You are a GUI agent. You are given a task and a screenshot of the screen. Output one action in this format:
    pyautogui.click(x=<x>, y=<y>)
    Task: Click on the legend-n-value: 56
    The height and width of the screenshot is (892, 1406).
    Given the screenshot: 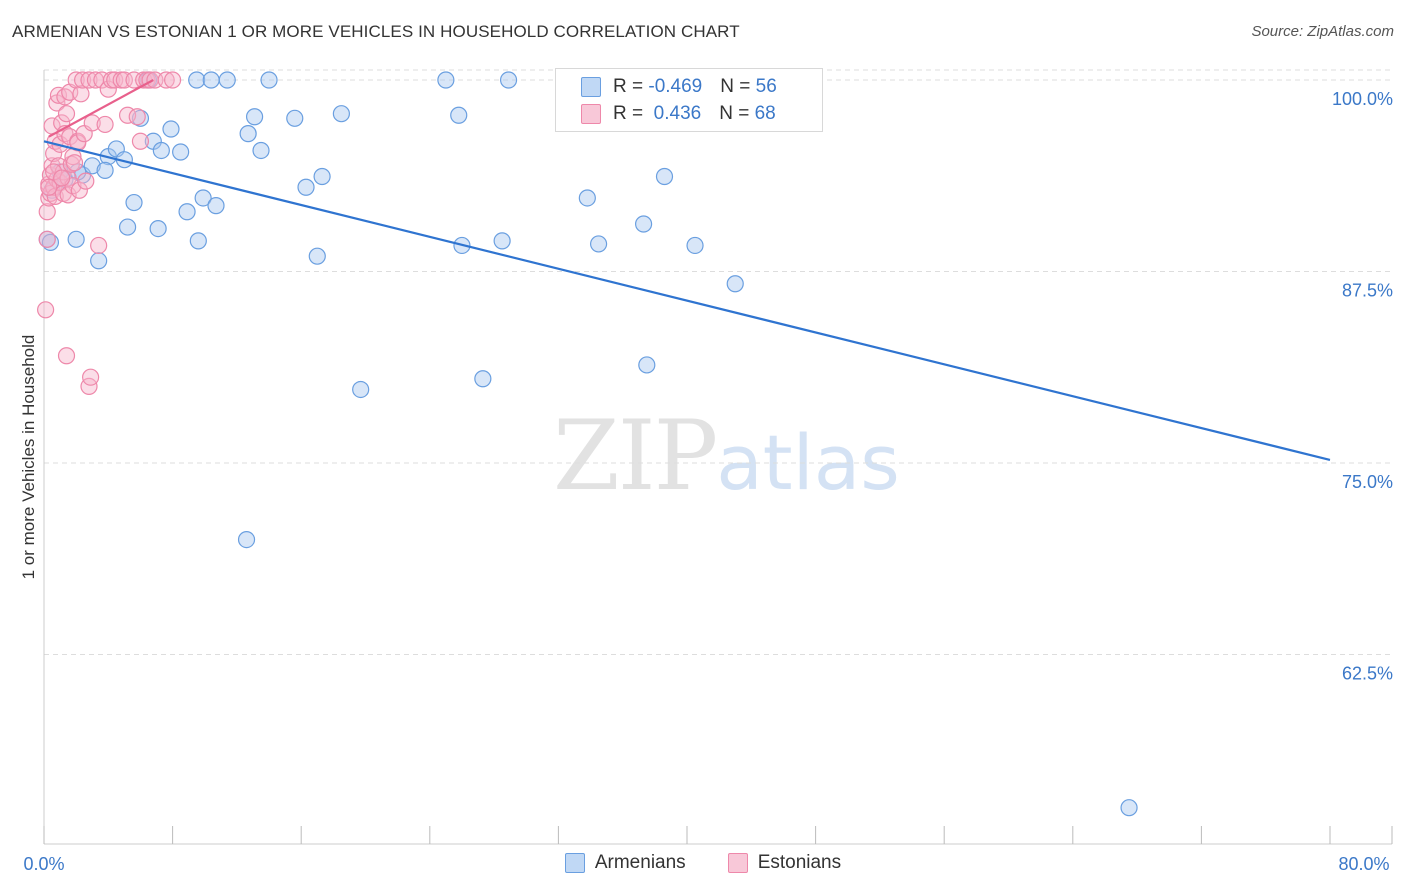 What is the action you would take?
    pyautogui.click(x=766, y=86)
    